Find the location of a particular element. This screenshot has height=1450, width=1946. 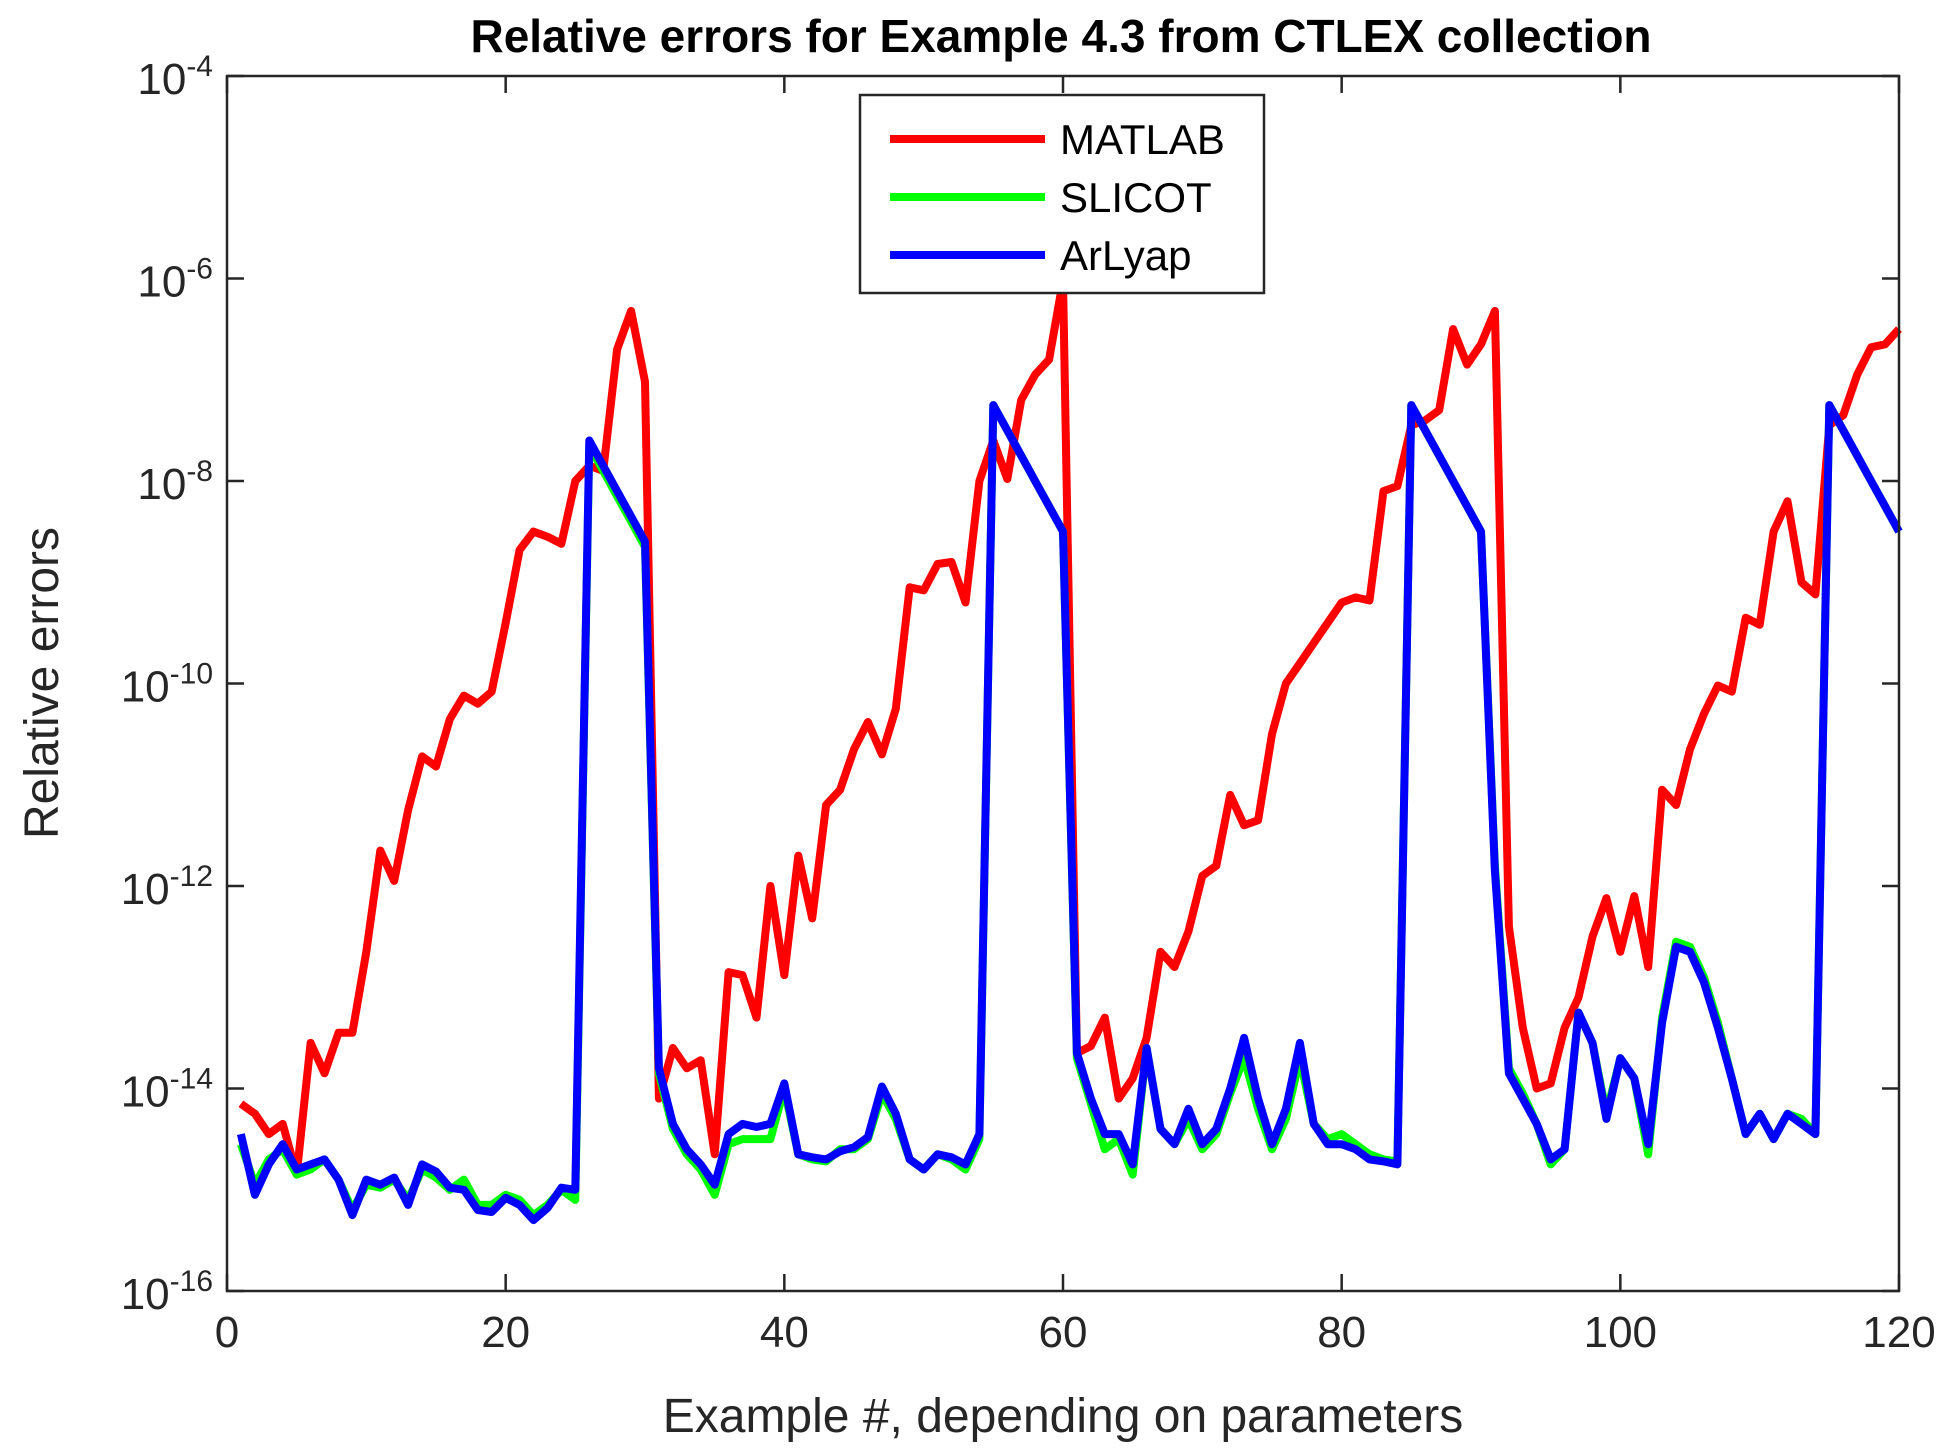

y-tick-label: 10⁻¹² is located at coordinates (167, 887).